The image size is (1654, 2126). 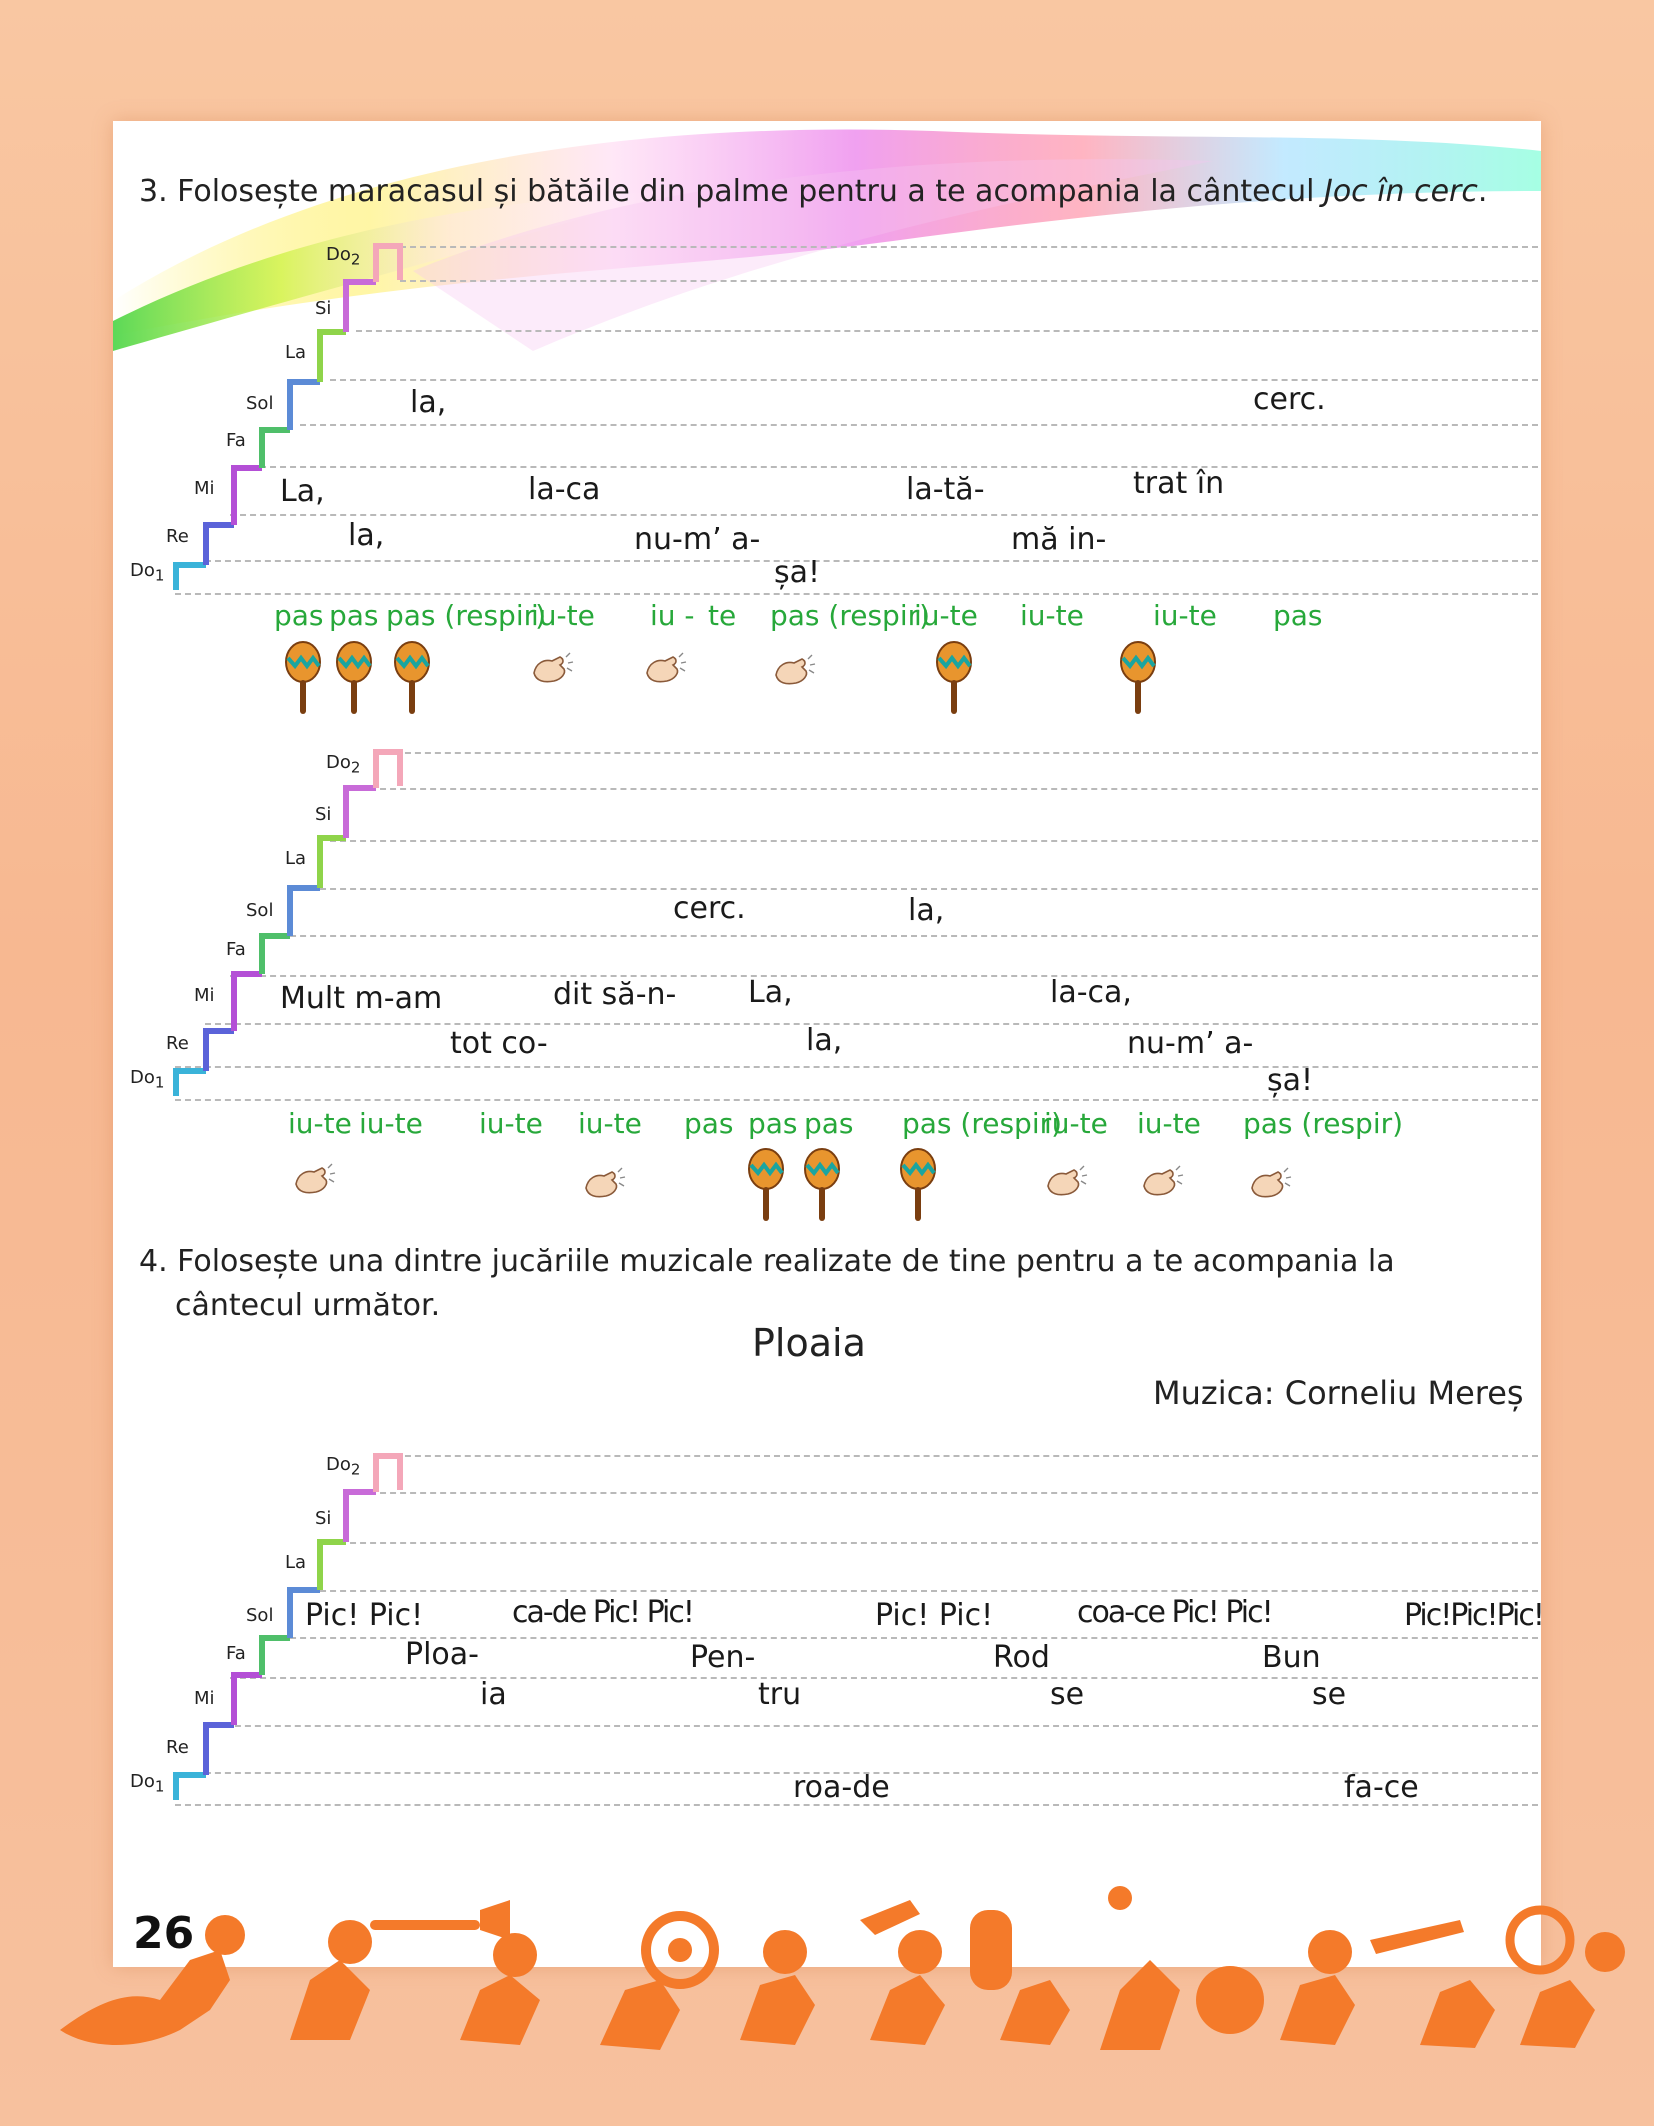 I want to click on lyric: tru, so click(x=780, y=1694).